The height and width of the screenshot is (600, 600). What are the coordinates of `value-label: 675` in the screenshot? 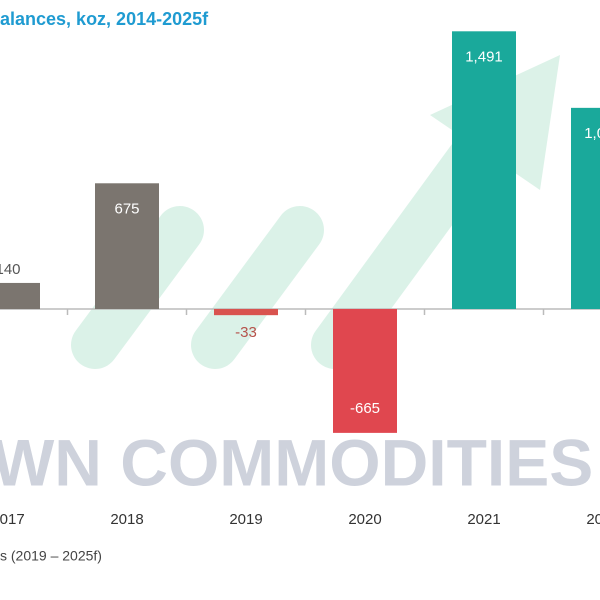 It's located at (126, 208).